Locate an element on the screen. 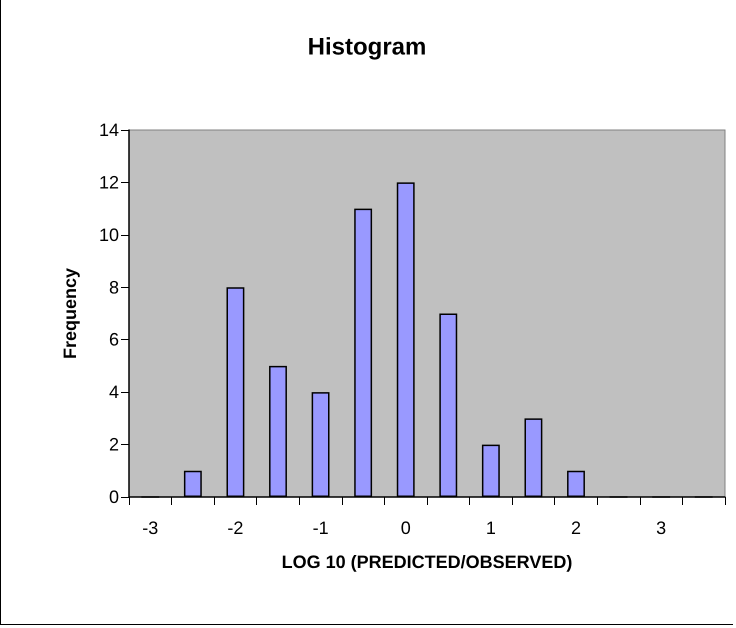 This screenshot has width=736, height=628. x-tick-label: 0 is located at coordinates (405, 528).